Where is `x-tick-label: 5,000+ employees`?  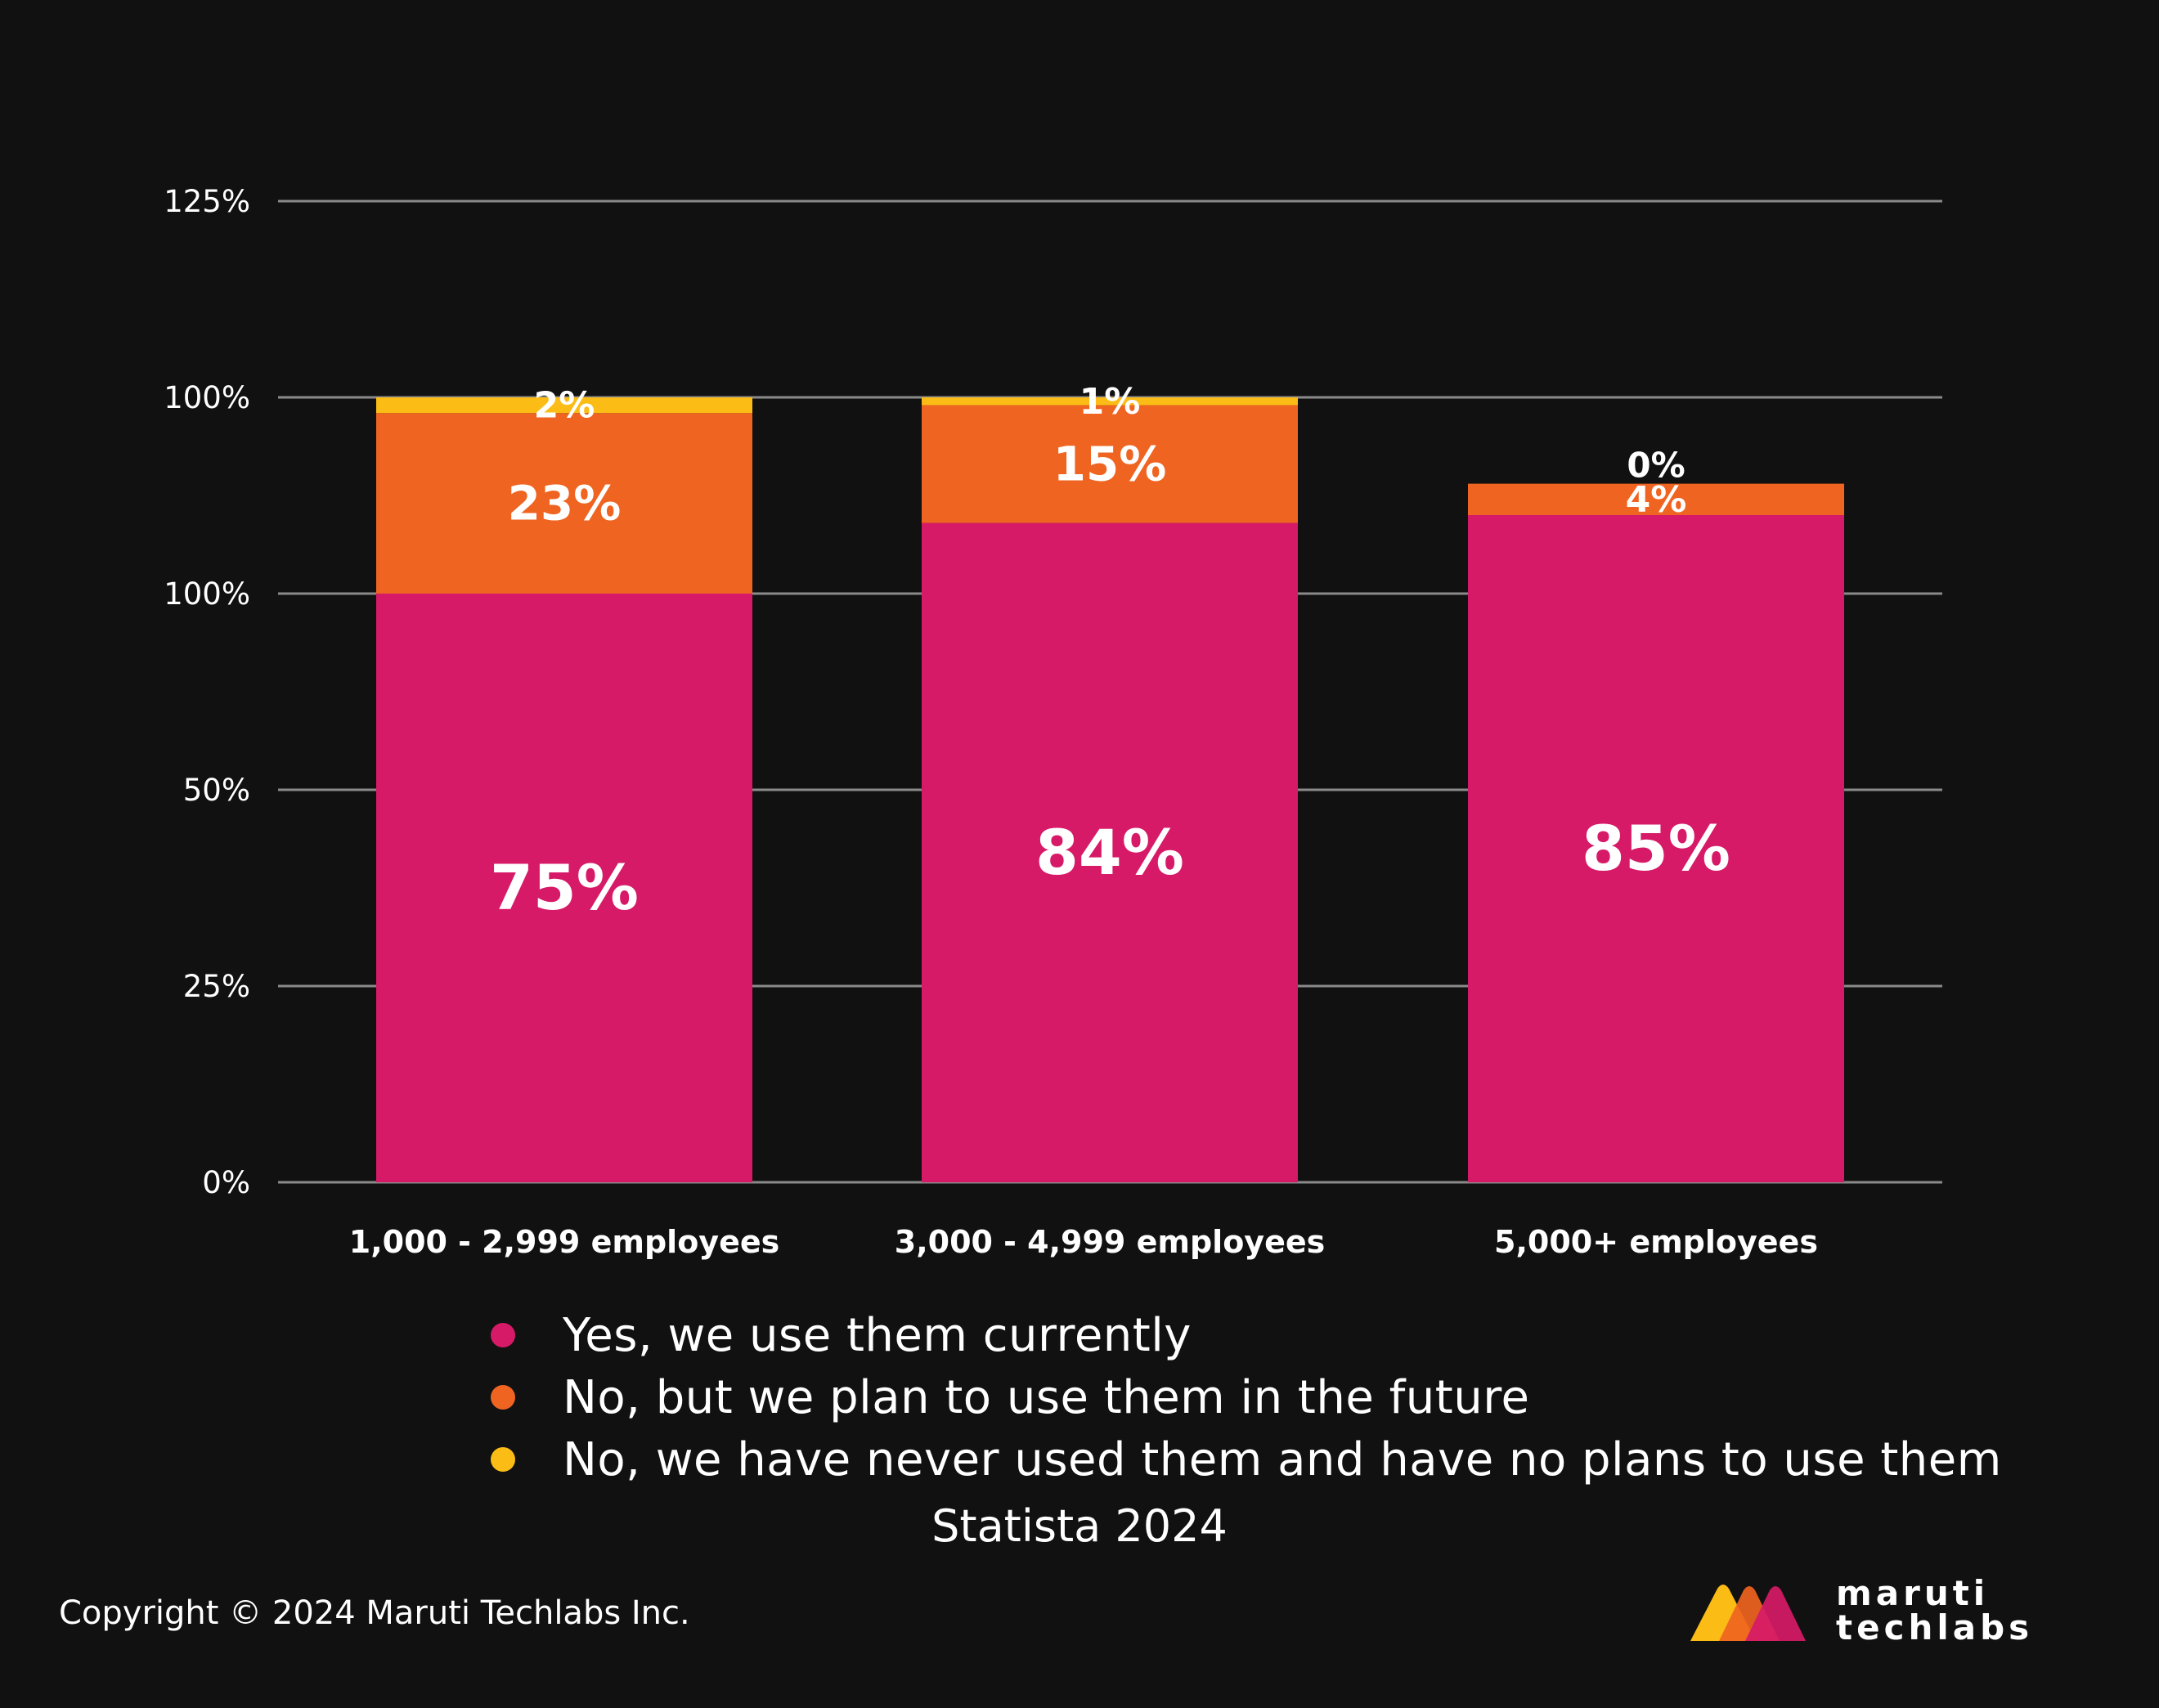
x-tick-label: 5,000+ employees is located at coordinates (1656, 1242).